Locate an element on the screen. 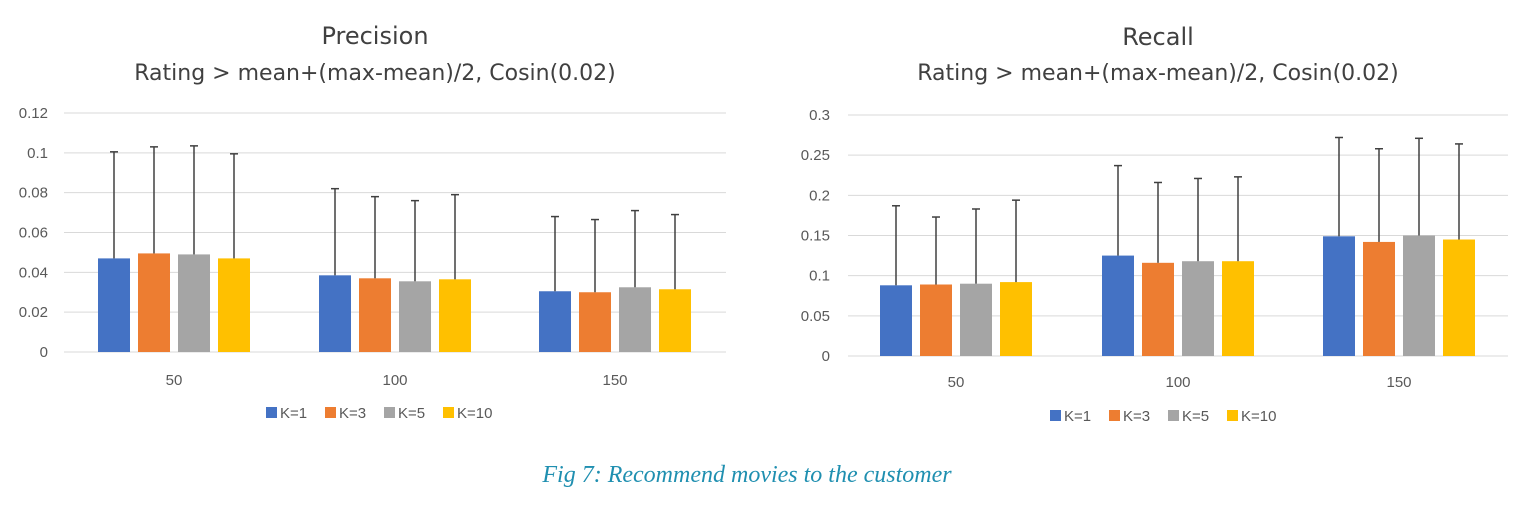 The image size is (1534, 513). y-tick-label: 0.04 is located at coordinates (33, 272).